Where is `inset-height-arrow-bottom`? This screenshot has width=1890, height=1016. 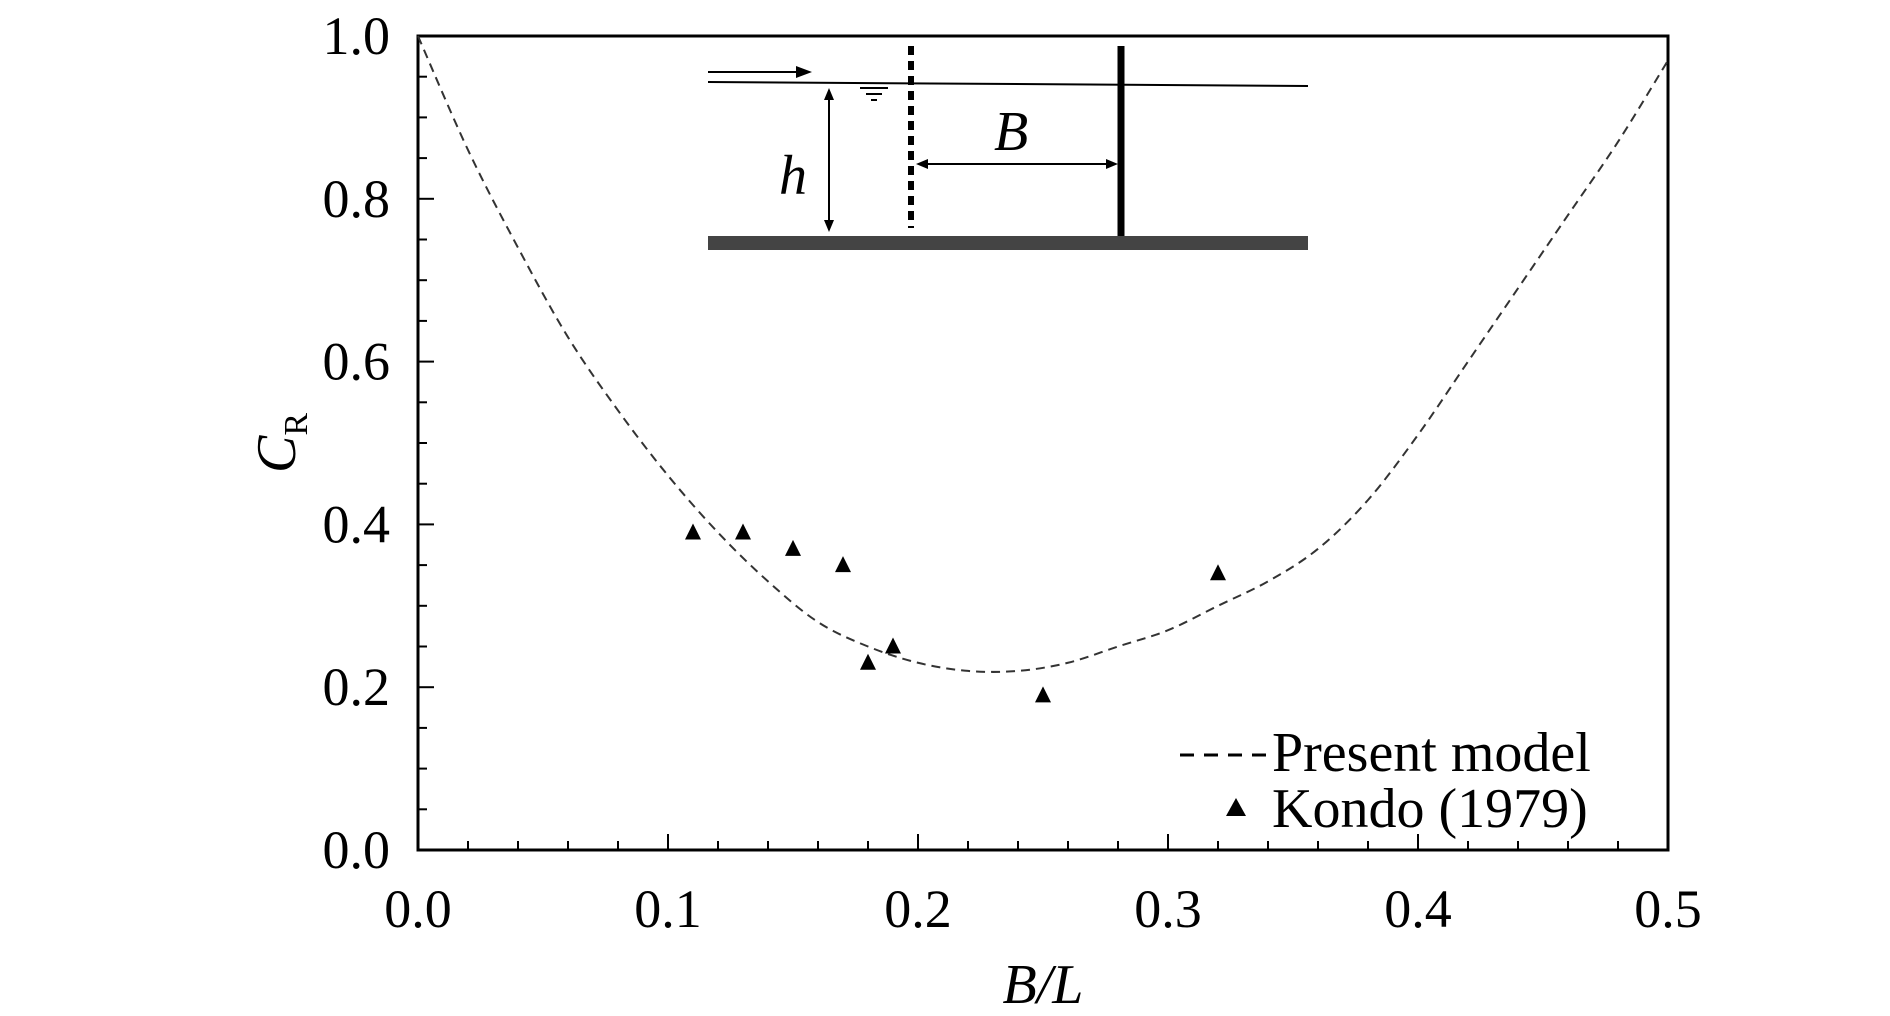 inset-height-arrow-bottom is located at coordinates (829, 226).